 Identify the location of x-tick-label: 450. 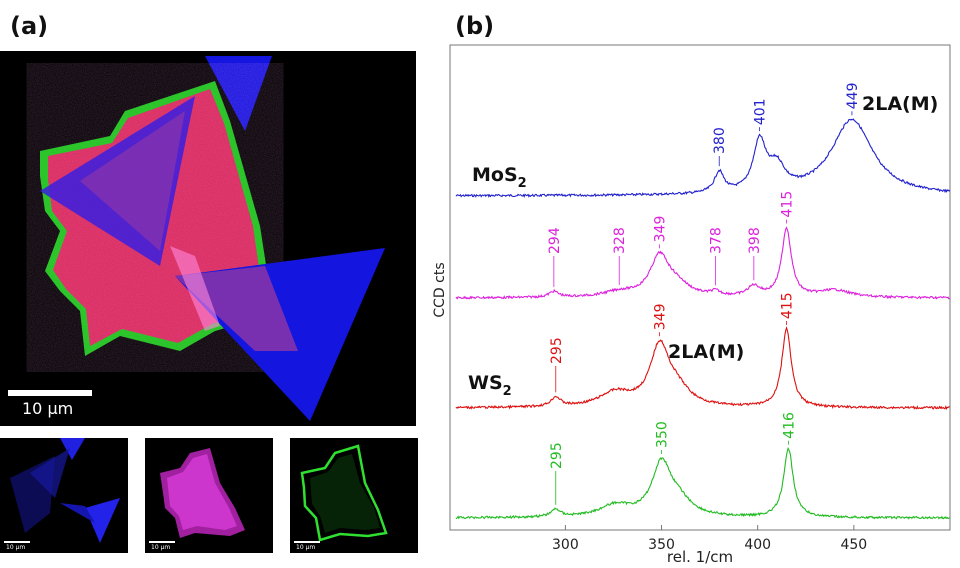
(853, 545).